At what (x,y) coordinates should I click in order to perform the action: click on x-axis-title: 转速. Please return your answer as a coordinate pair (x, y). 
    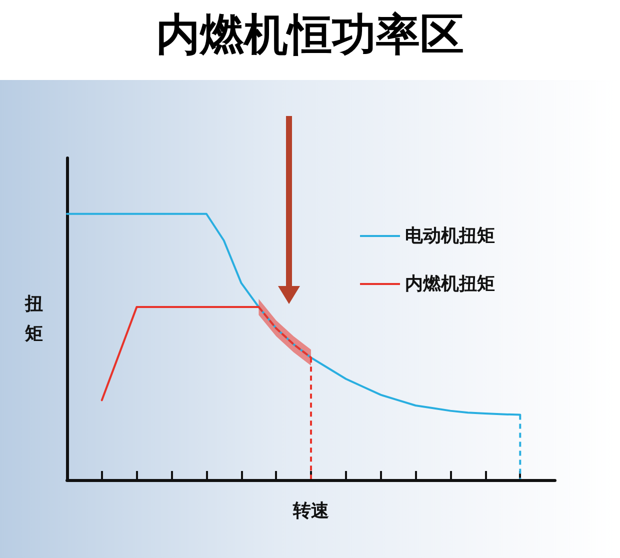
    Looking at the image, I should click on (310, 511).